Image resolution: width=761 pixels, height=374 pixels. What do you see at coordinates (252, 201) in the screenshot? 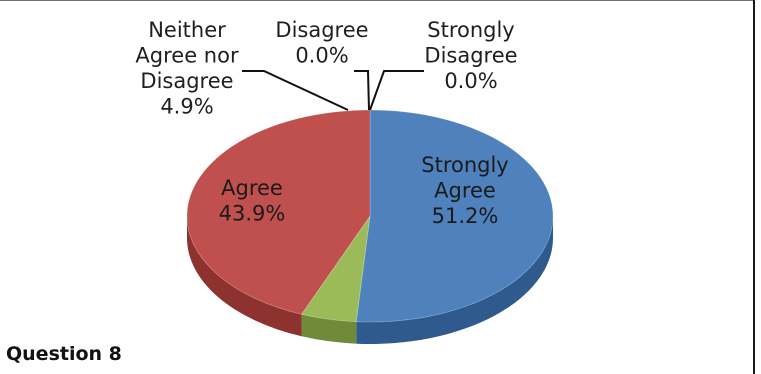
I see `data-label-agree: Agree 43.9%` at bounding box center [252, 201].